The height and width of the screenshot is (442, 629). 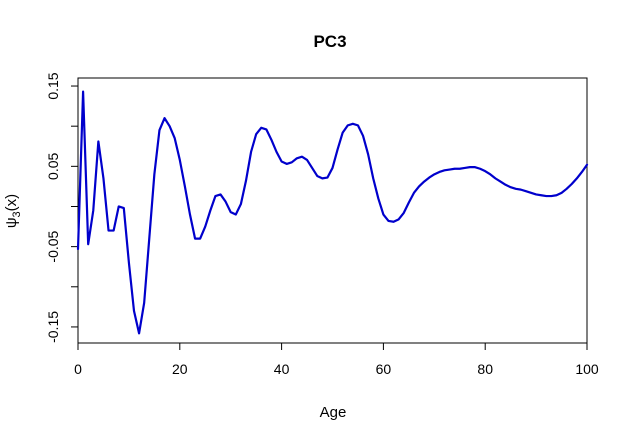 I want to click on y-tick-label: -0.05, so click(x=53, y=246).